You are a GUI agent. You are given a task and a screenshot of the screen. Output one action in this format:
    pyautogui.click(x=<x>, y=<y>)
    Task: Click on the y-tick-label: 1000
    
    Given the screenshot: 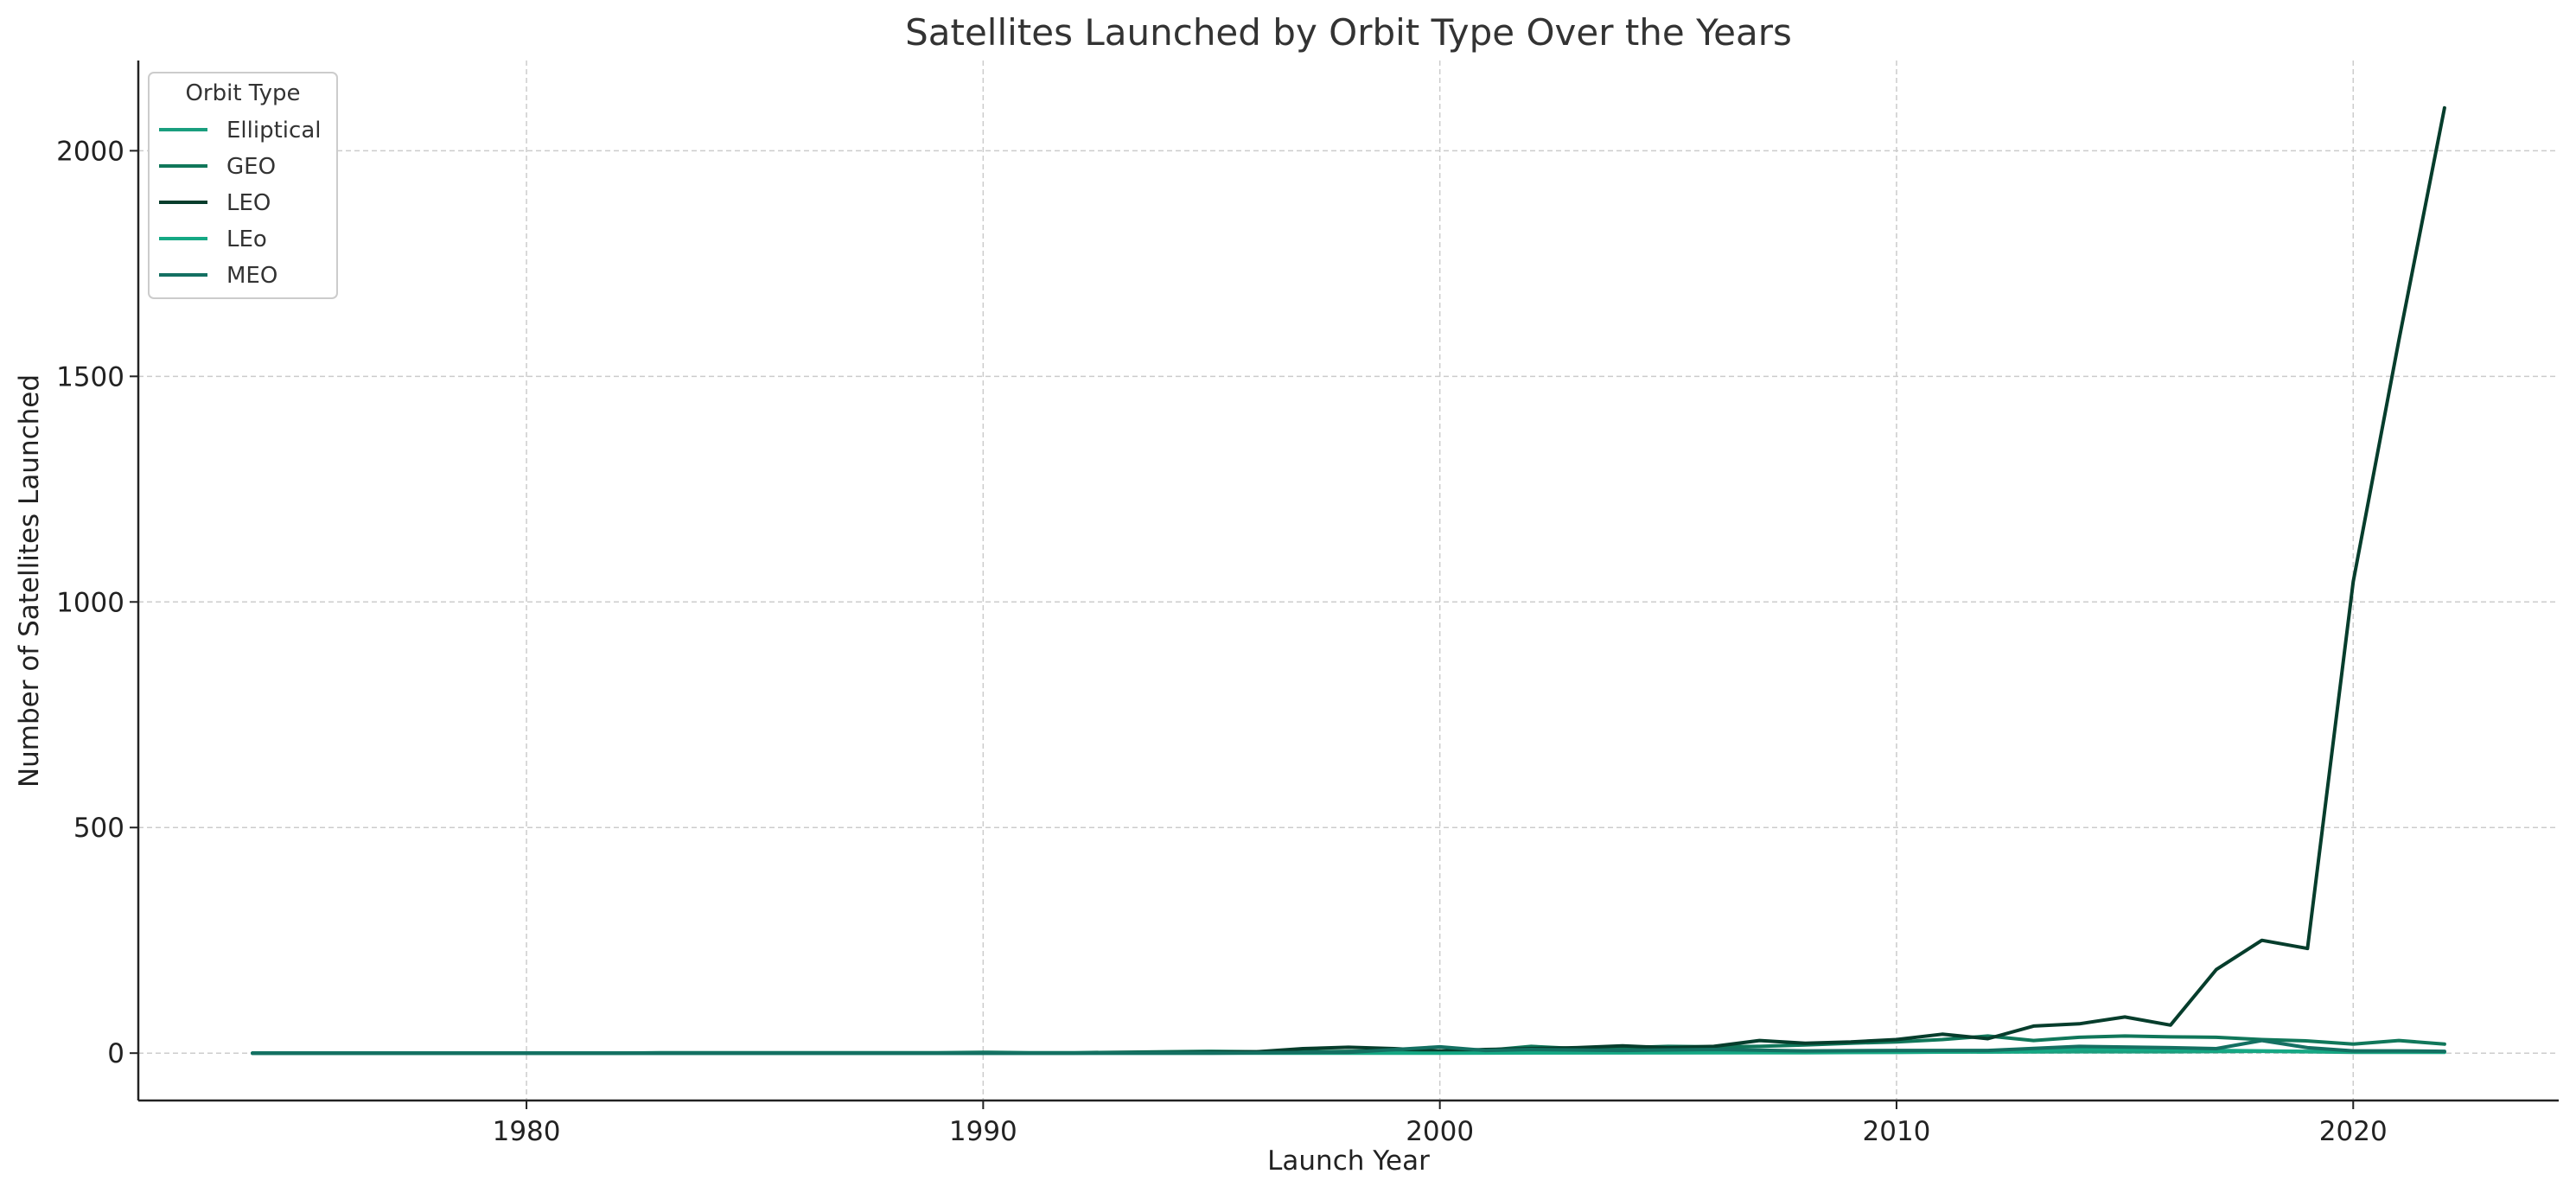 What is the action you would take?
    pyautogui.click(x=90, y=602)
    